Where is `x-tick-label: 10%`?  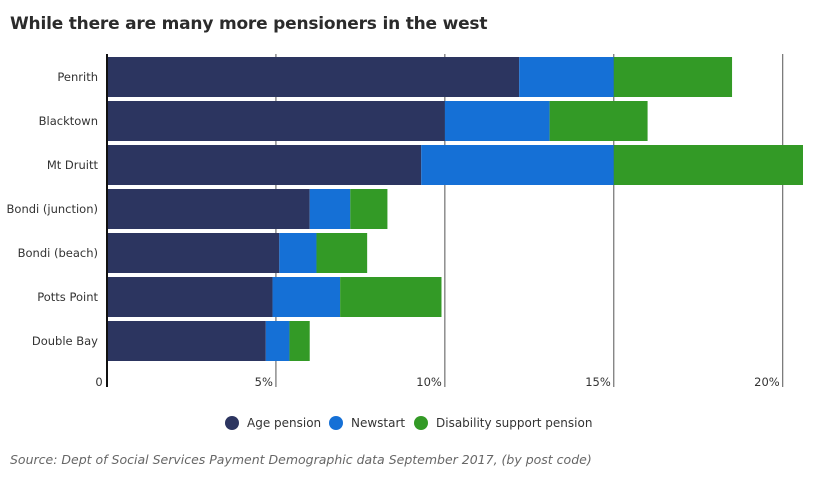
x-tick-label: 10% is located at coordinates (429, 382).